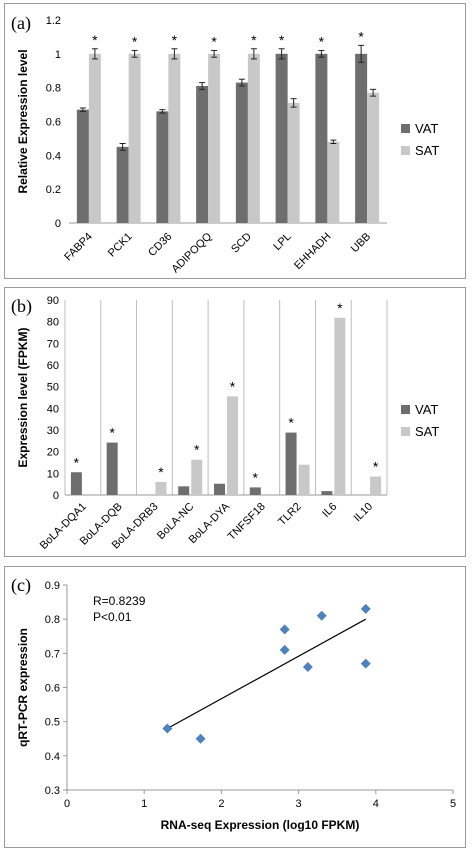  What do you see at coordinates (63, 526) in the screenshot?
I see `category-label: BoLA-DQA1` at bounding box center [63, 526].